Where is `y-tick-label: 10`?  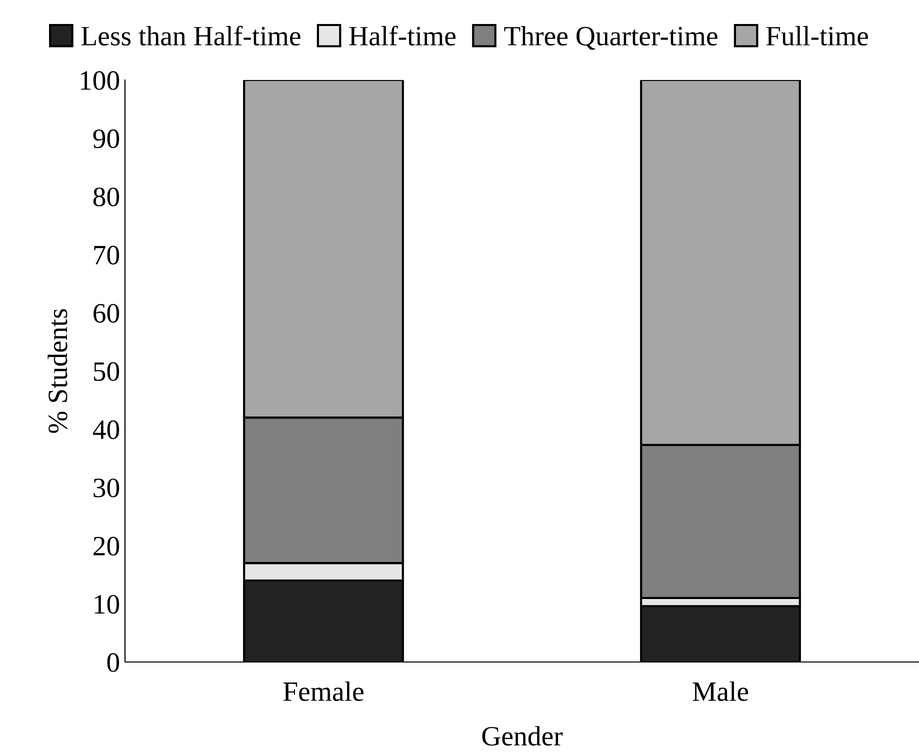
y-tick-label: 10 is located at coordinates (107, 604).